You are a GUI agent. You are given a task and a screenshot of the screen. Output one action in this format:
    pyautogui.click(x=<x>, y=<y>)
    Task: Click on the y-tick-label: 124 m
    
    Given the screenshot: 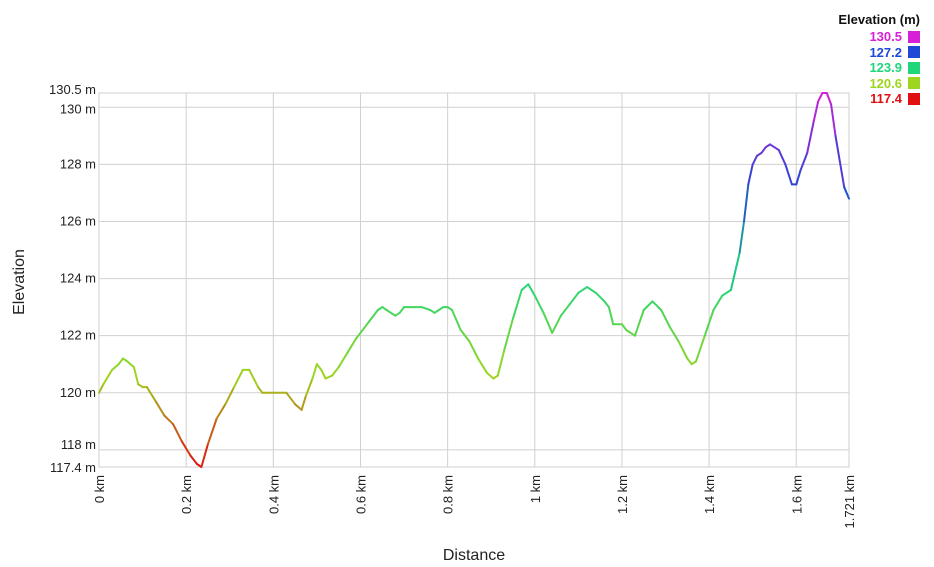 What is the action you would take?
    pyautogui.click(x=78, y=278)
    